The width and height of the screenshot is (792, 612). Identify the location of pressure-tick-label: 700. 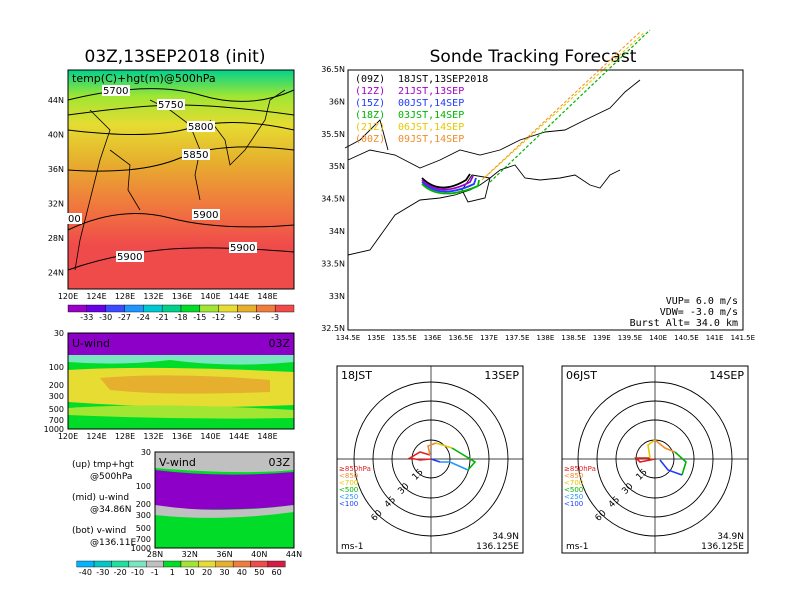
(143, 539).